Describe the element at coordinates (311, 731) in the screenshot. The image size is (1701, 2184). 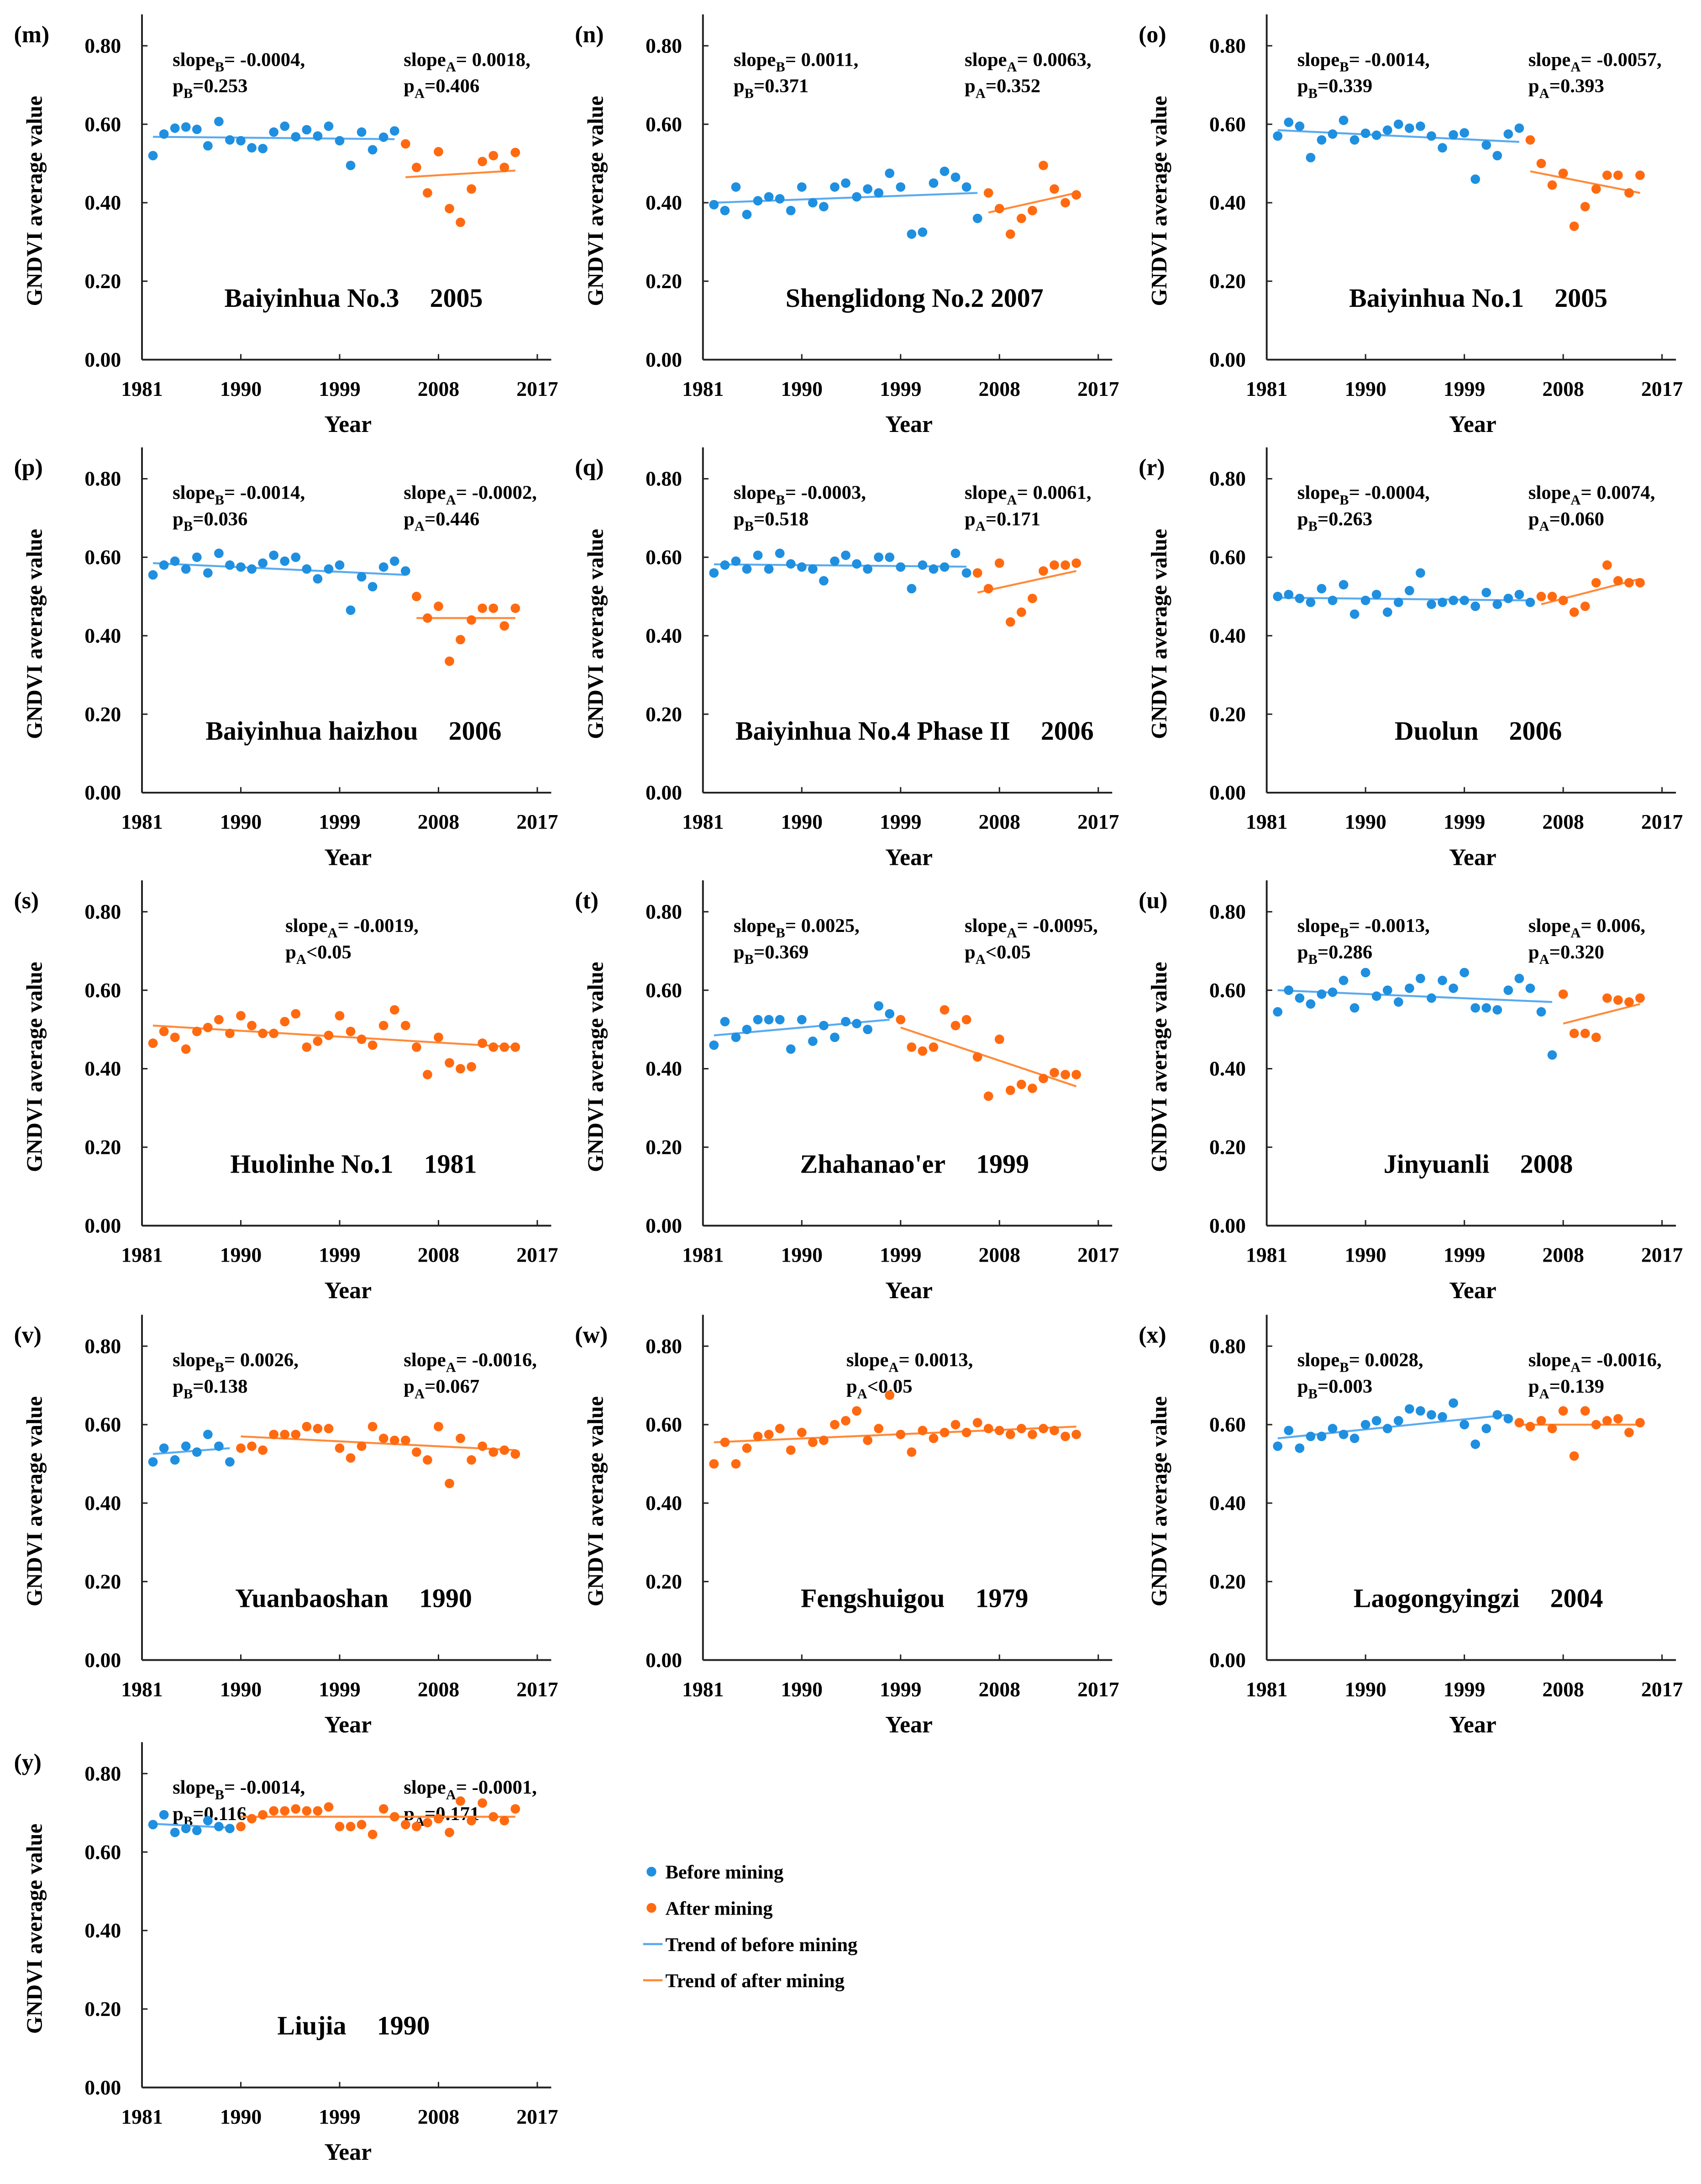
I see `site-name: Baiyinhua haizhou` at that location.